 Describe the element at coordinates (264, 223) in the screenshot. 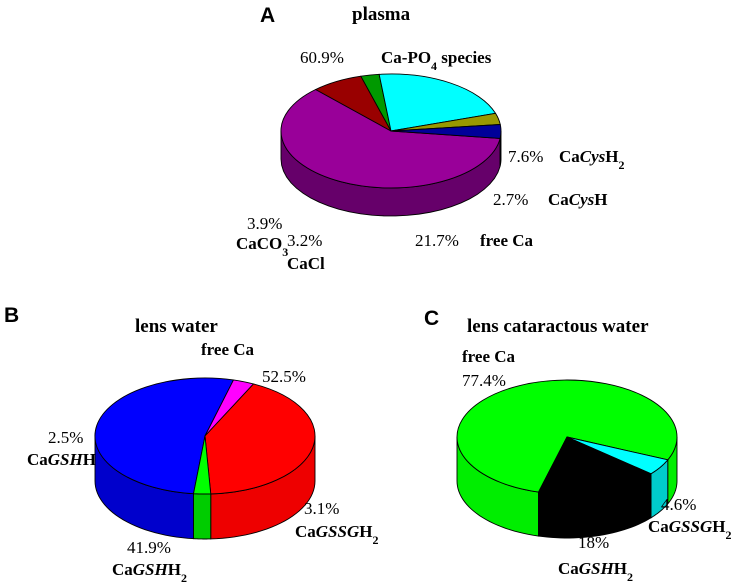

I see `pct-label-plasma-caco3: 3.9%` at that location.